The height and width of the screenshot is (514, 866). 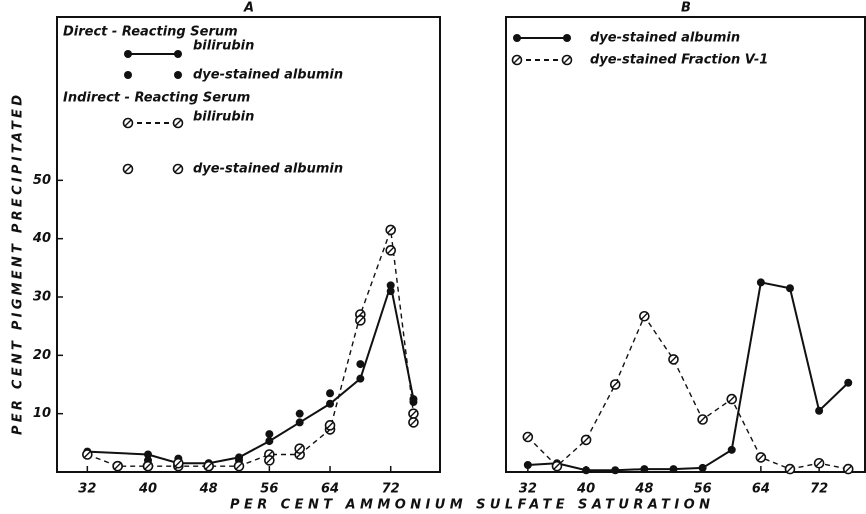 What do you see at coordinates (42, 297) in the screenshot?
I see `y-tick-label: 30` at bounding box center [42, 297].